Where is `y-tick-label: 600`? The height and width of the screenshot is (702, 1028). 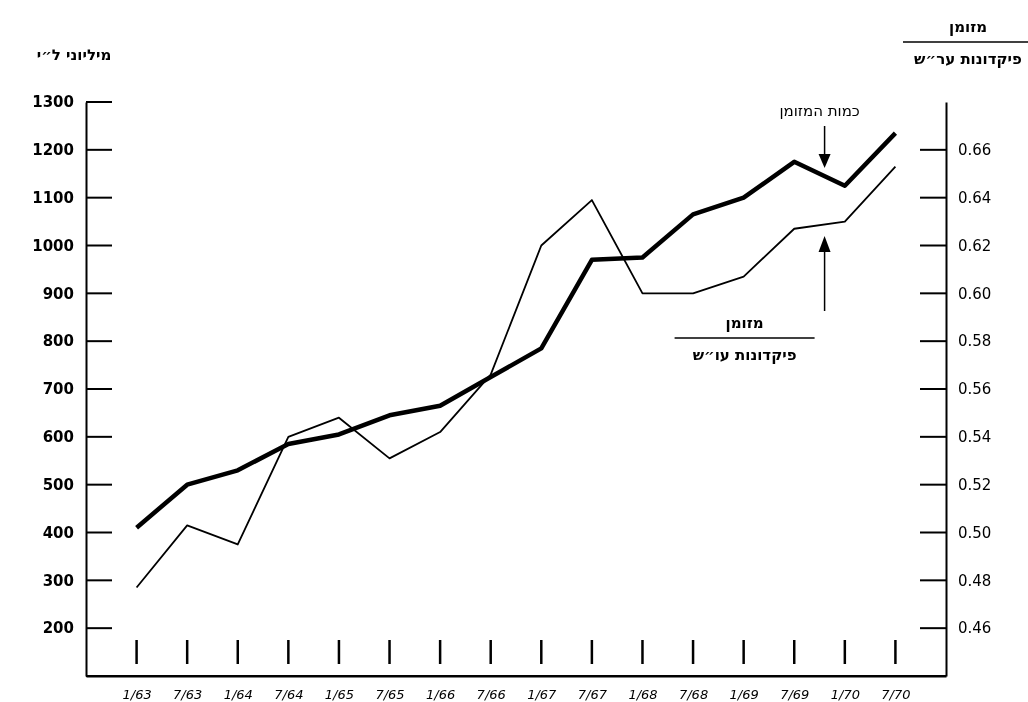 y-tick-label: 600 is located at coordinates (58, 437).